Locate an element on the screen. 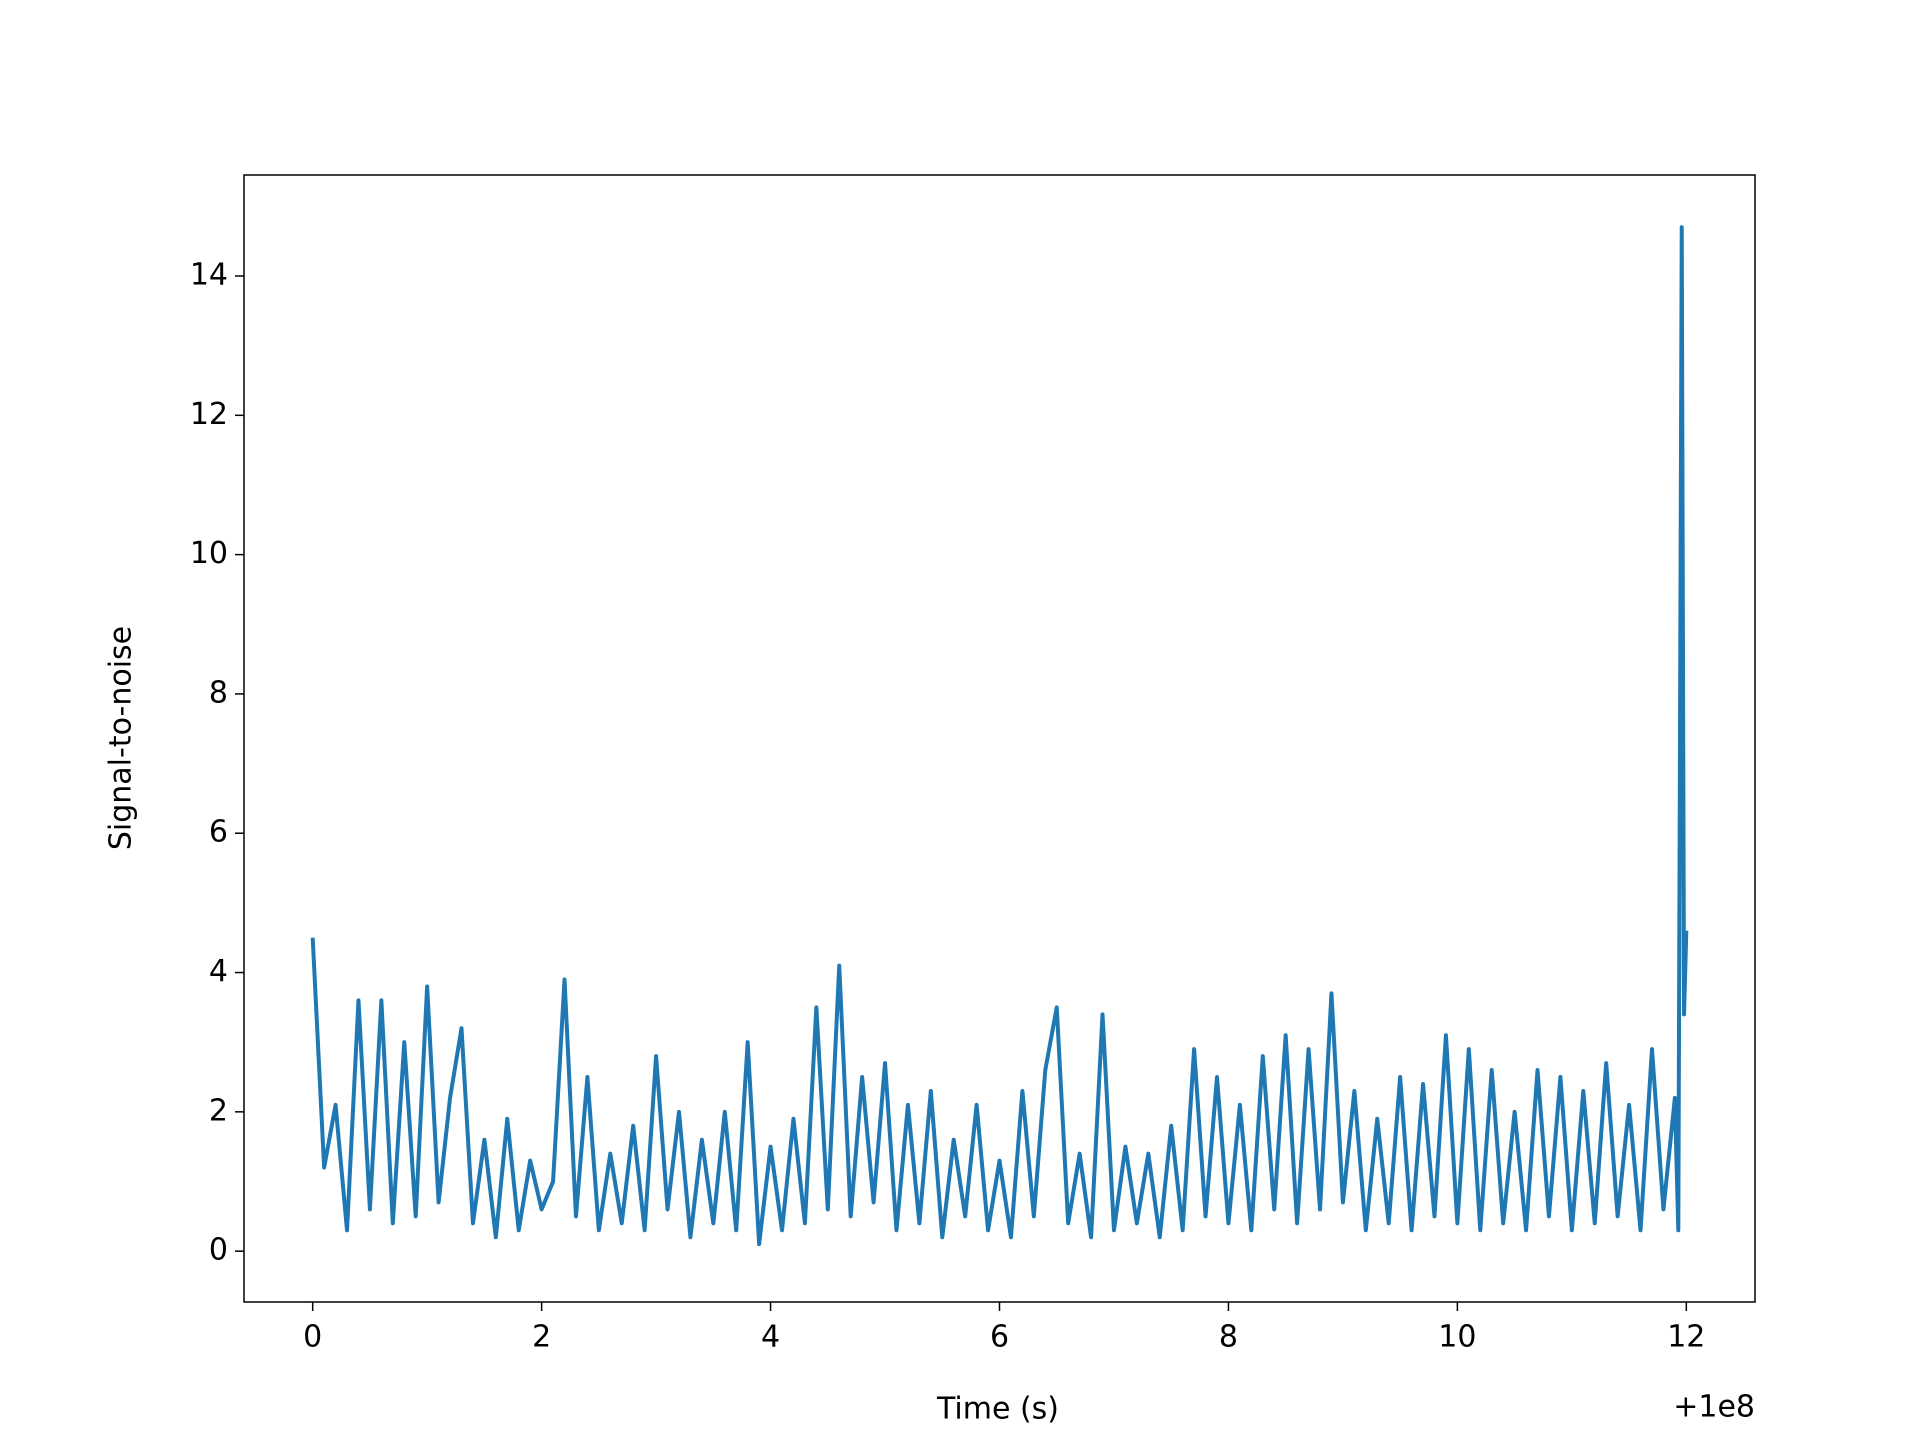 Image resolution: width=1920 pixels, height=1440 pixels. y-tick-label: 2 is located at coordinates (218, 1110).